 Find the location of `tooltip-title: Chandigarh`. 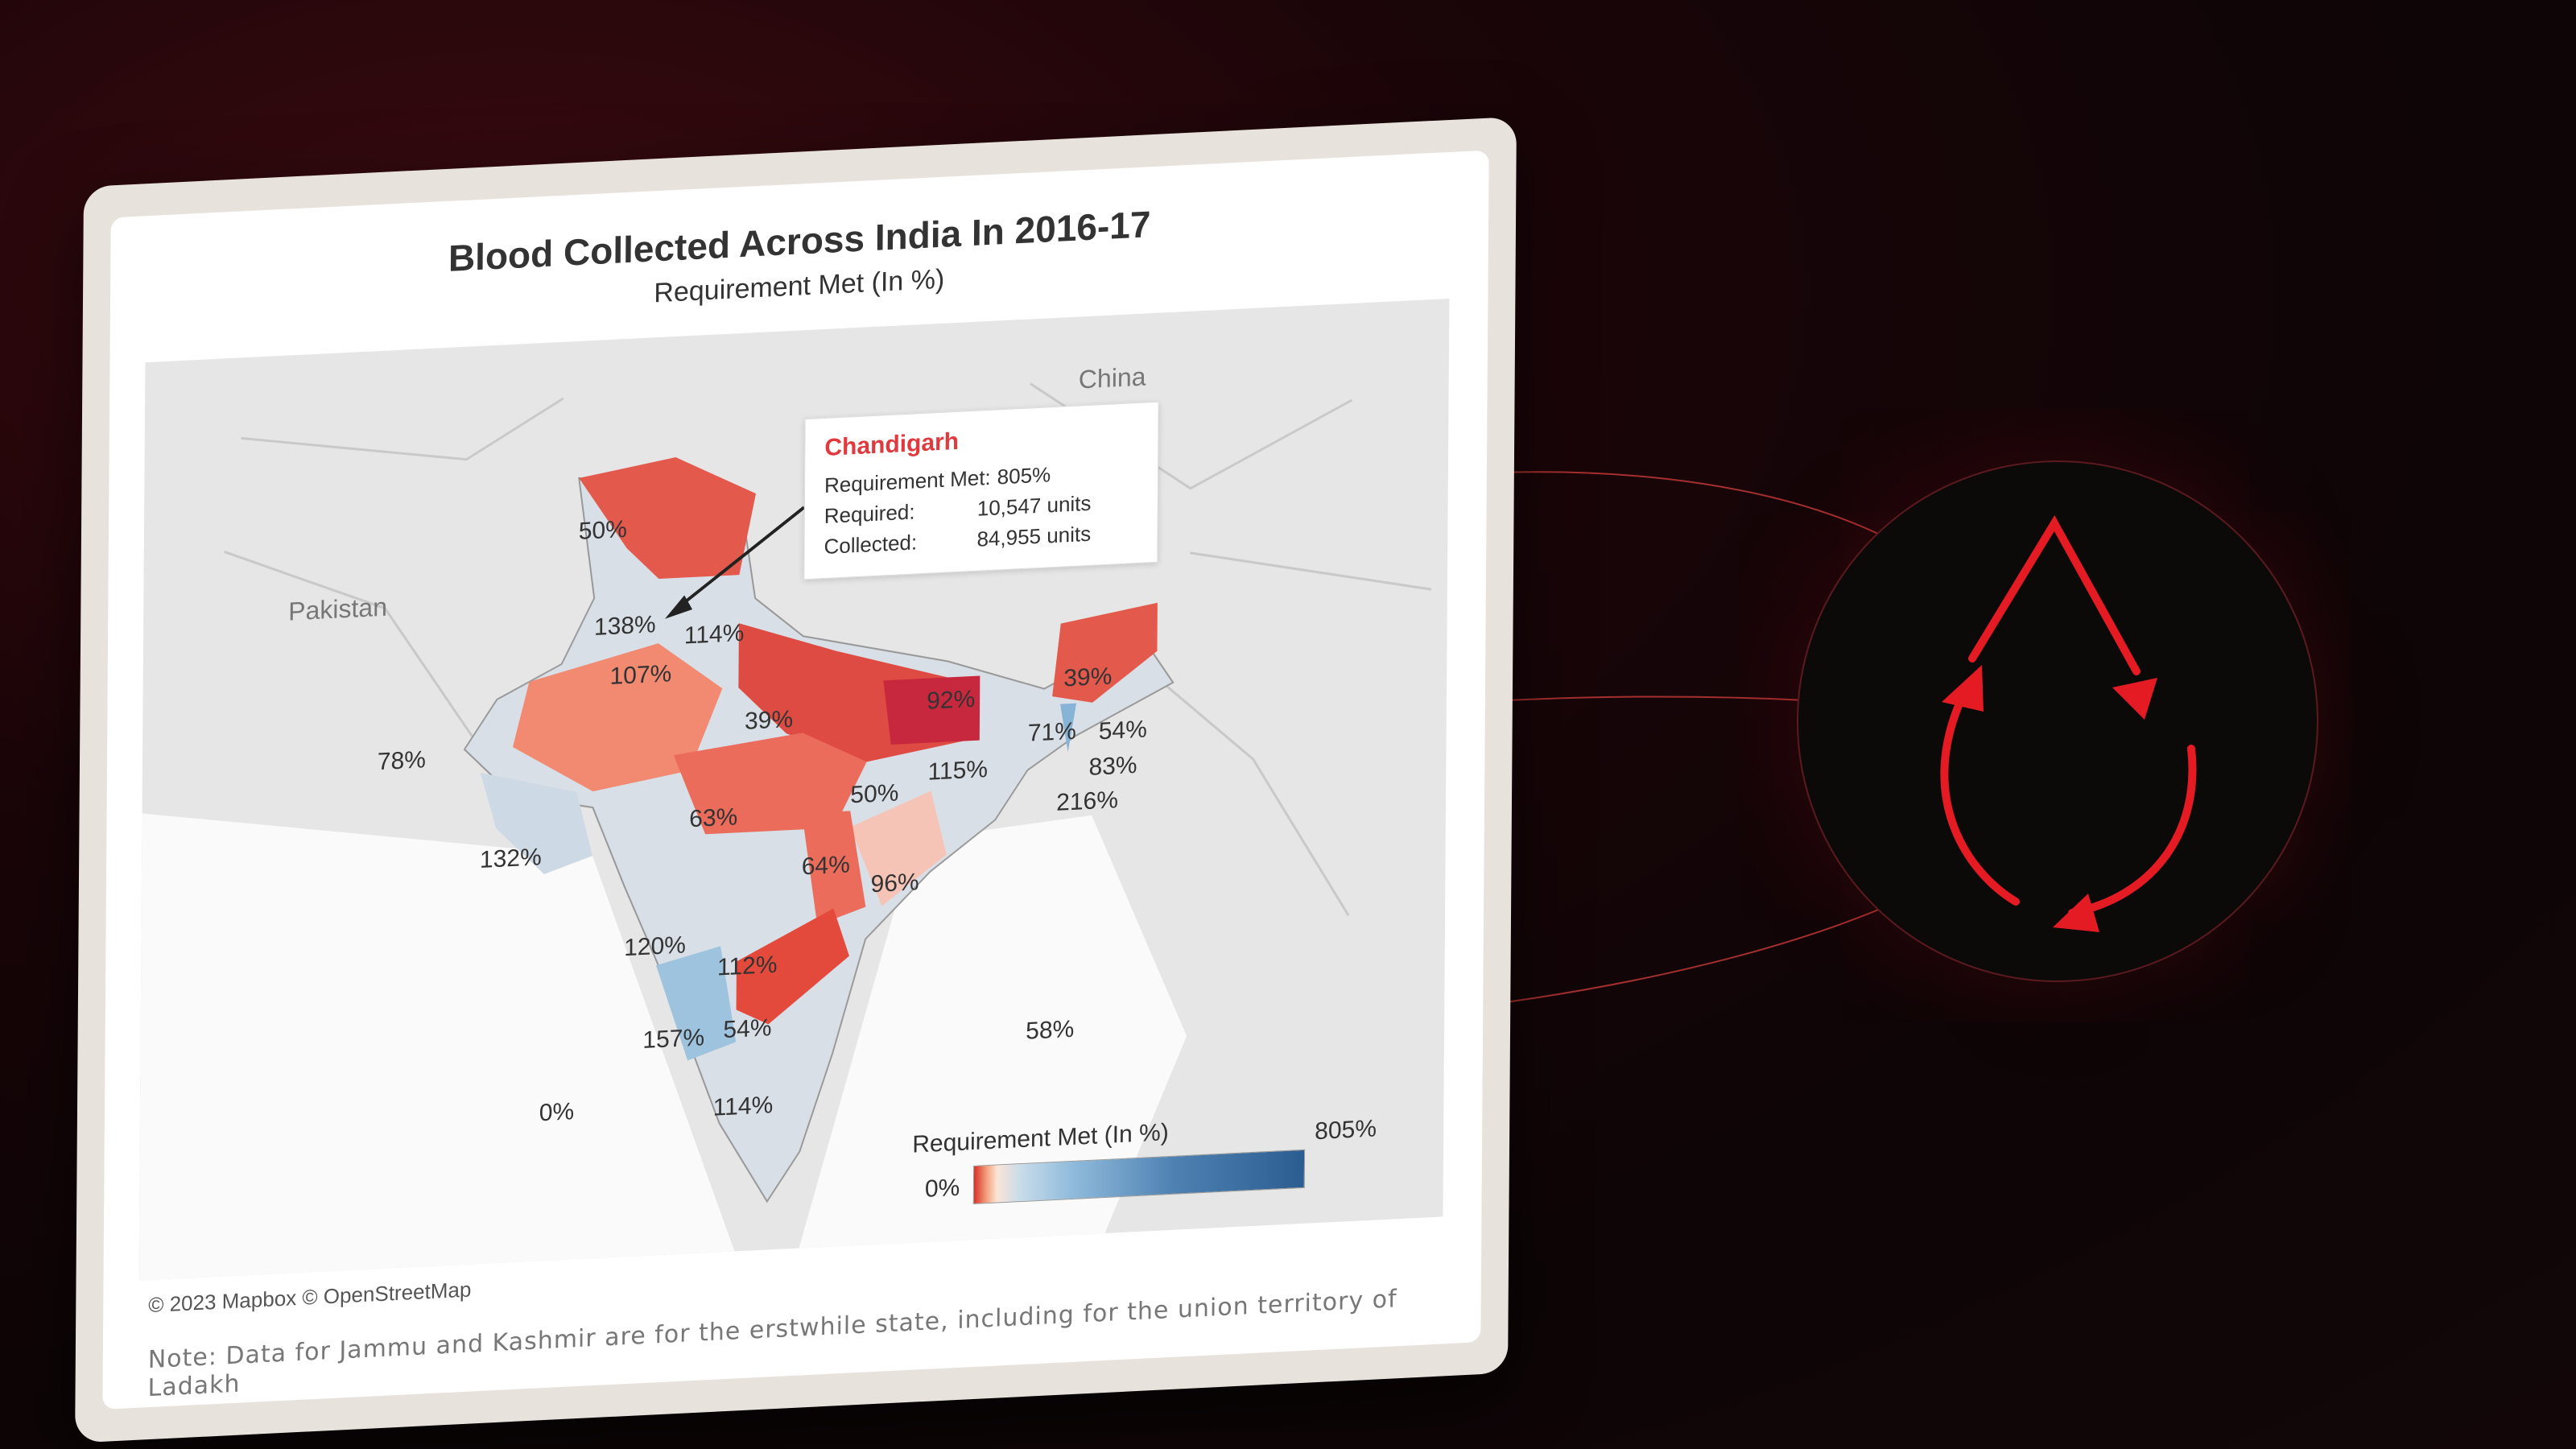

tooltip-title: Chandigarh is located at coordinates (892, 444).